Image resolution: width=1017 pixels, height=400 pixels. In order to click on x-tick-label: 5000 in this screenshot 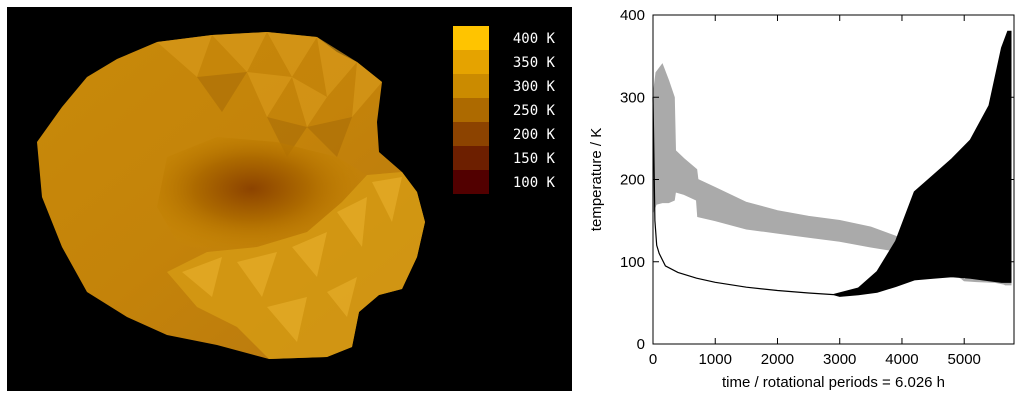, I will do `click(964, 359)`.